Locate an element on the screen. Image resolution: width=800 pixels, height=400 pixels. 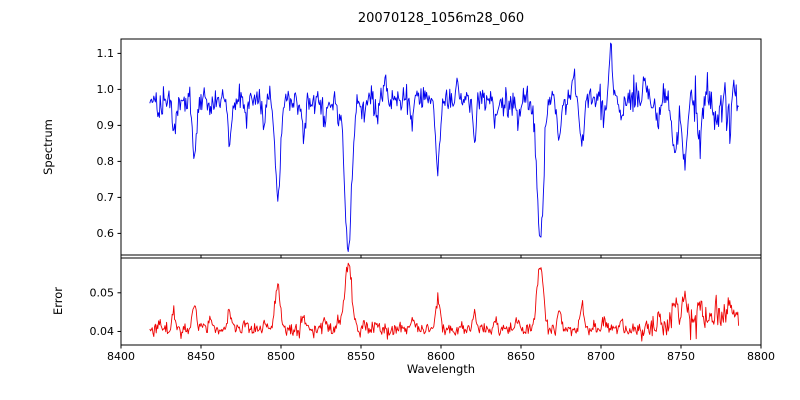
x-tick-label: 8600 is located at coordinates (441, 356).